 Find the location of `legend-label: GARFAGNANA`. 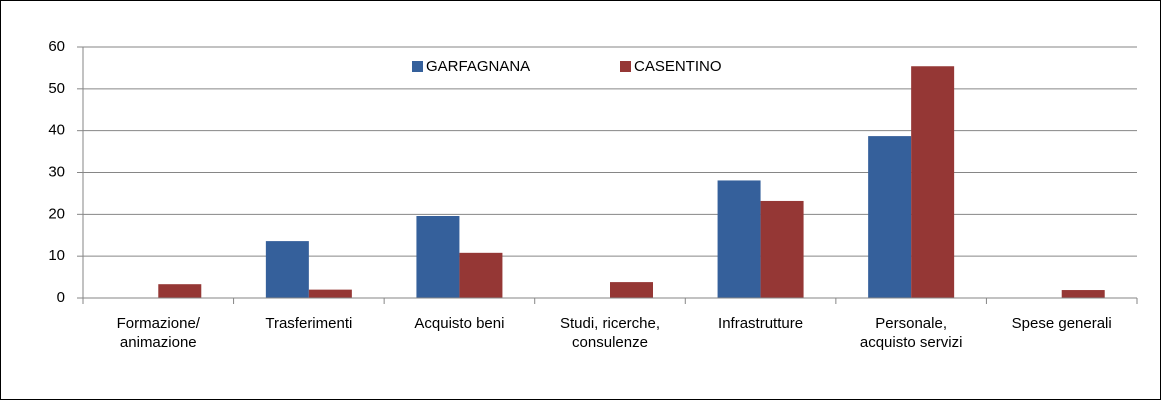

legend-label: GARFAGNANA is located at coordinates (478, 66).